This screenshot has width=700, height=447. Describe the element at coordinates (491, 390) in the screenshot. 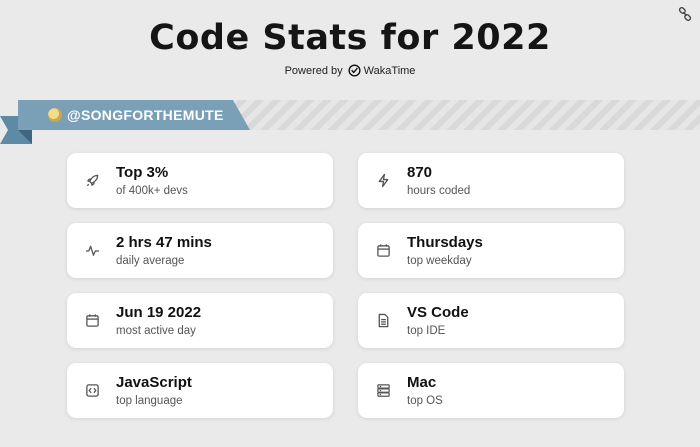

I see `stat-card-top-os: Mac top OS` at that location.